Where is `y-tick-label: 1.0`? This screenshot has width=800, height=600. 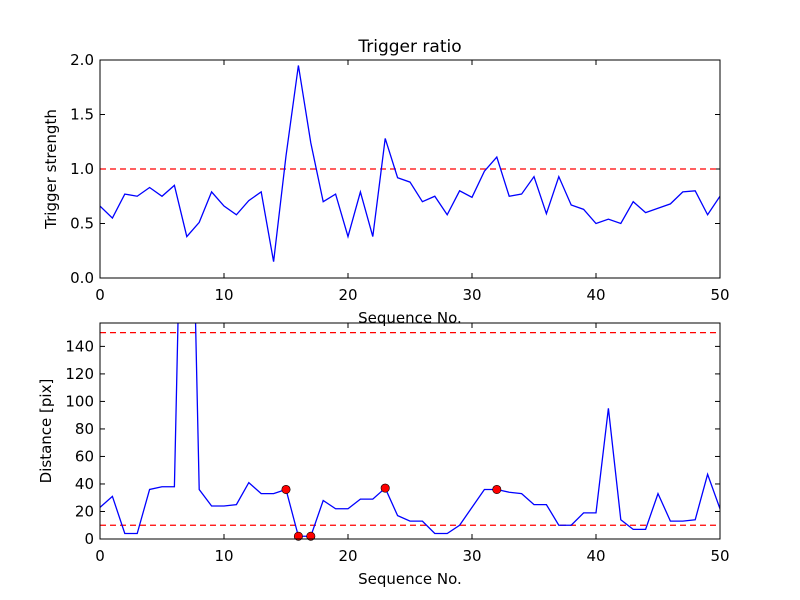
y-tick-label: 1.0 is located at coordinates (82, 169).